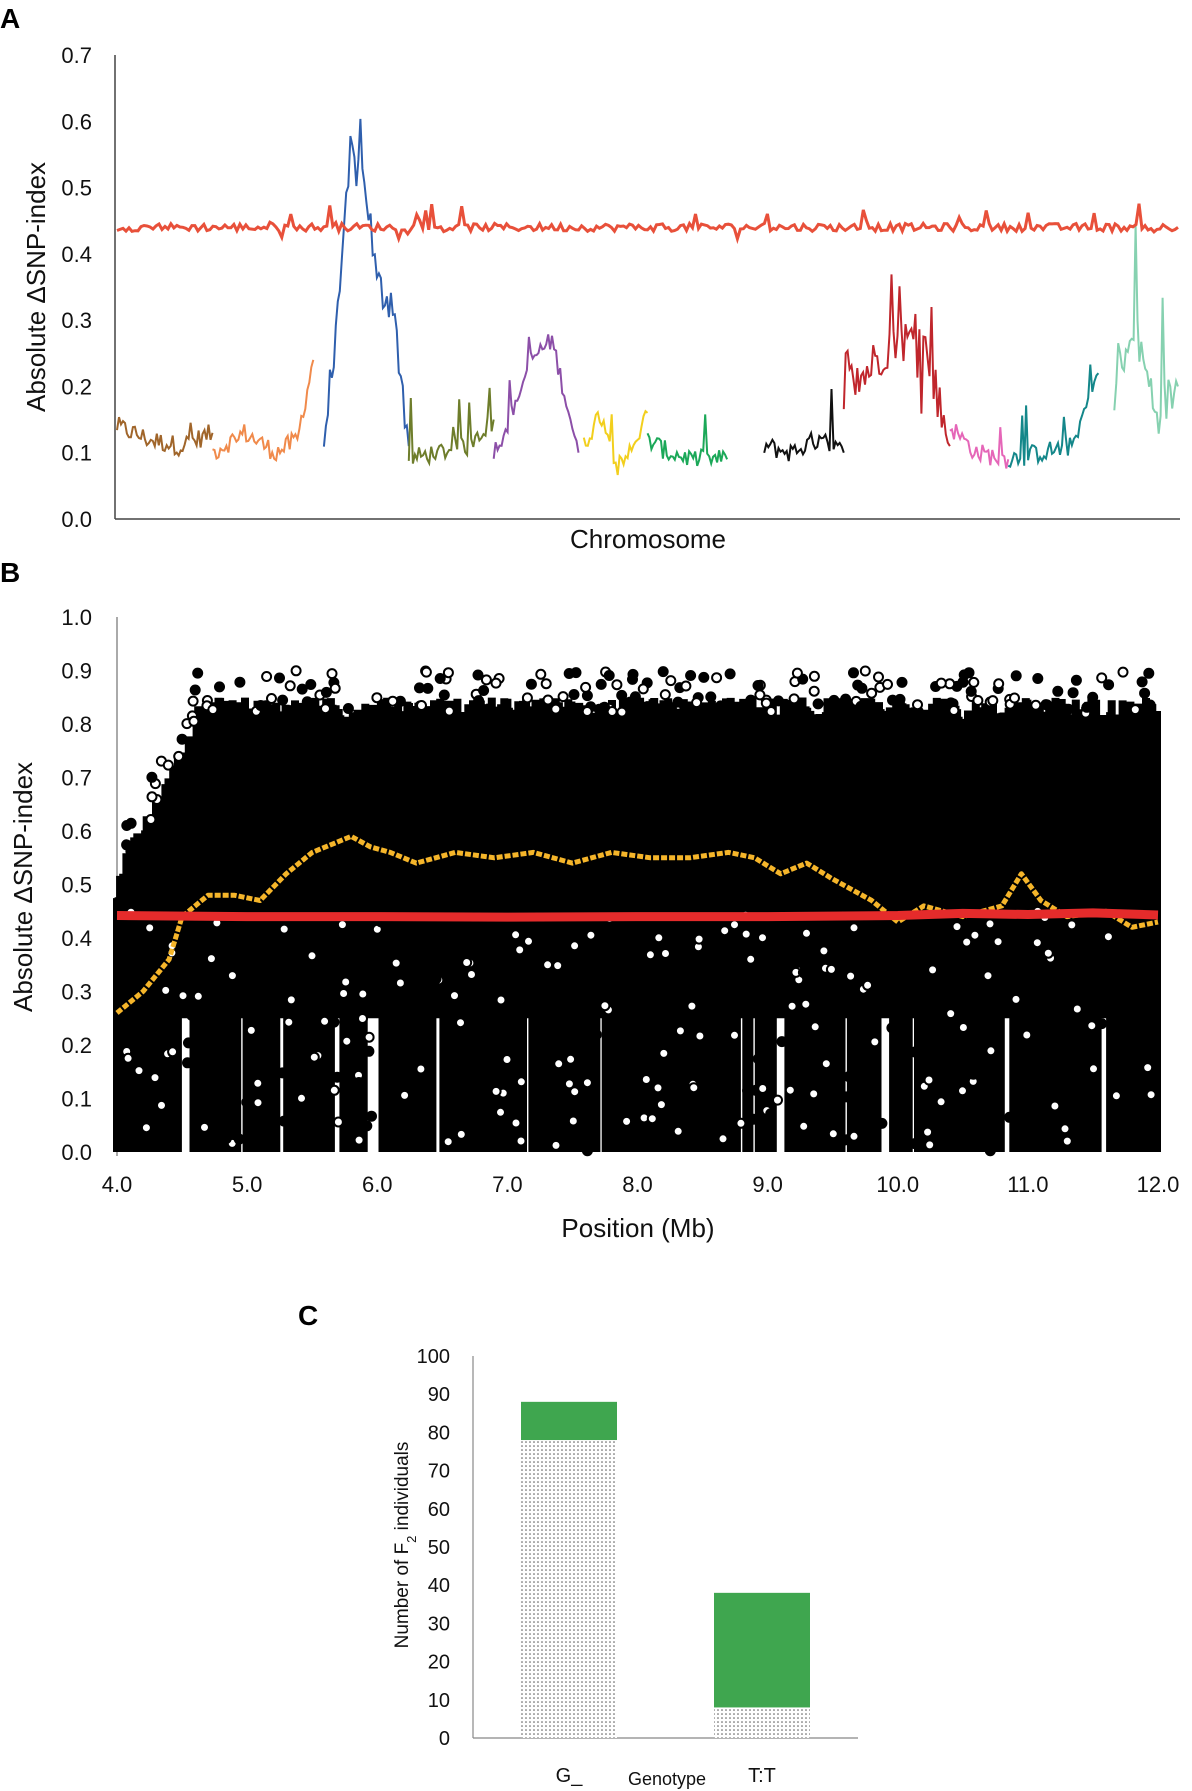 The width and height of the screenshot is (1192, 1791). I want to click on panel-b-x-tick: 4.0, so click(117, 1184).